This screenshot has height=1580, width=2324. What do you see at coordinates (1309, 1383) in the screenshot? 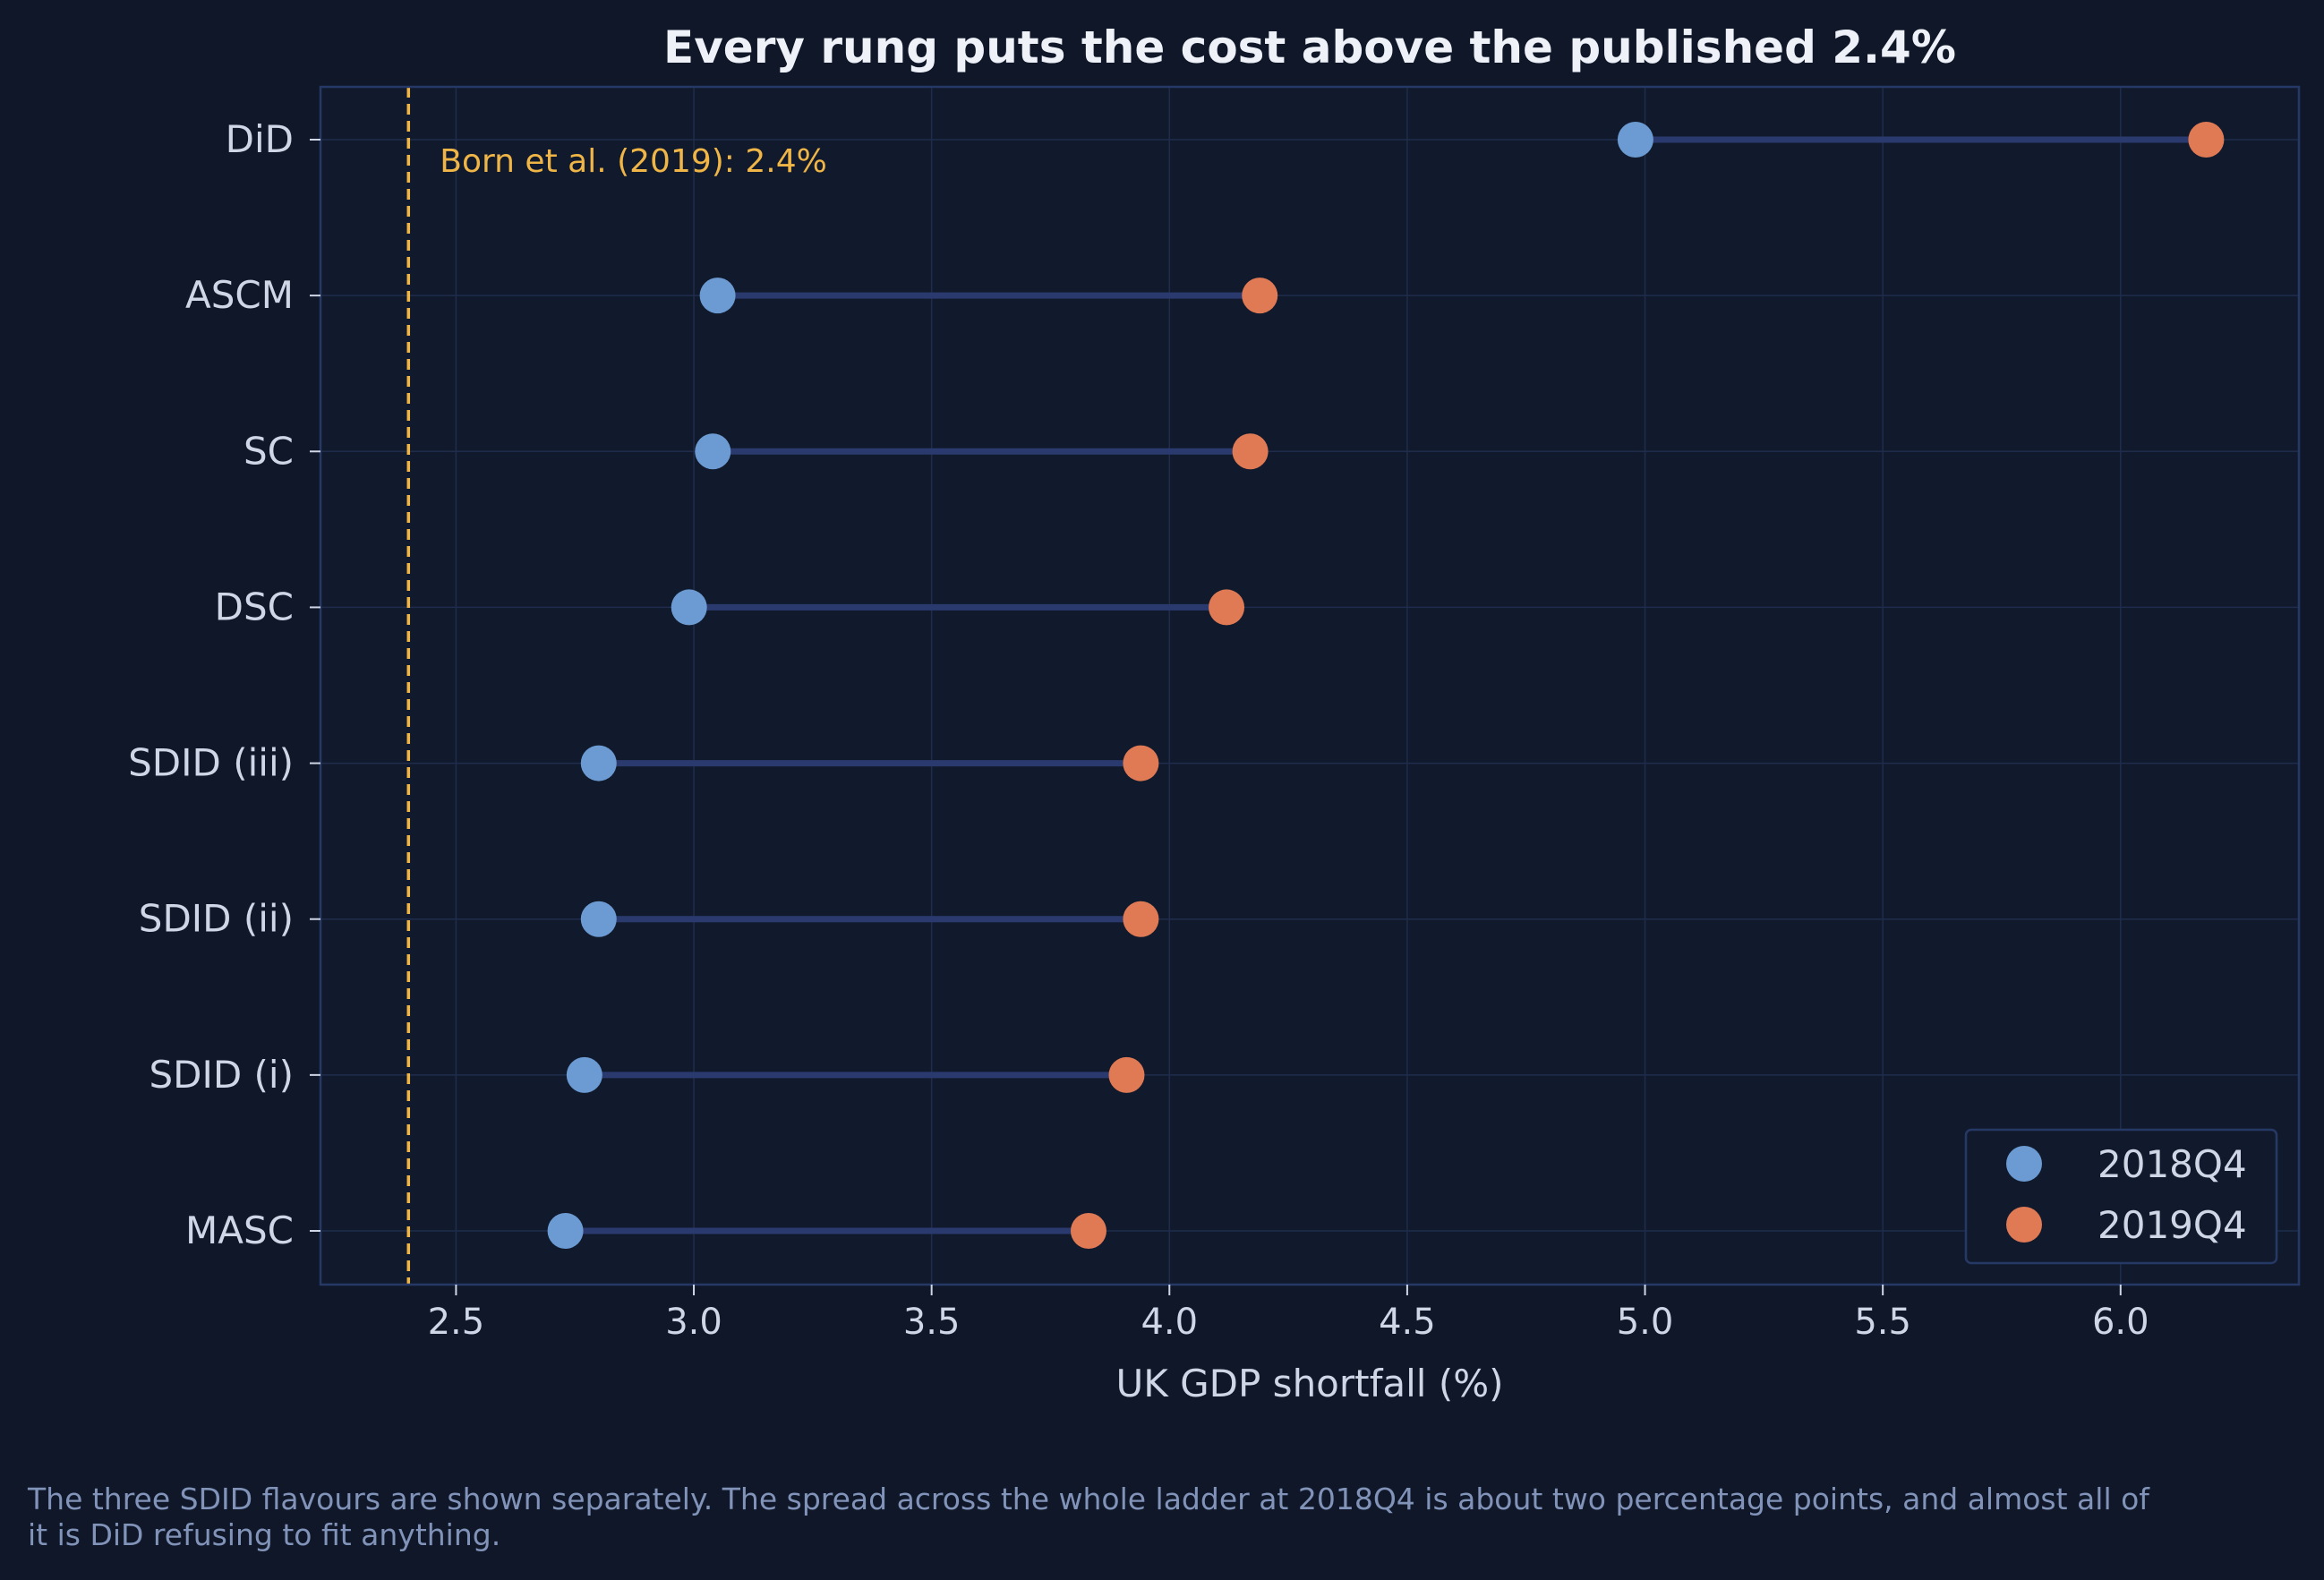
I see `x-axis-label: UK GDP shortfall (%)` at bounding box center [1309, 1383].